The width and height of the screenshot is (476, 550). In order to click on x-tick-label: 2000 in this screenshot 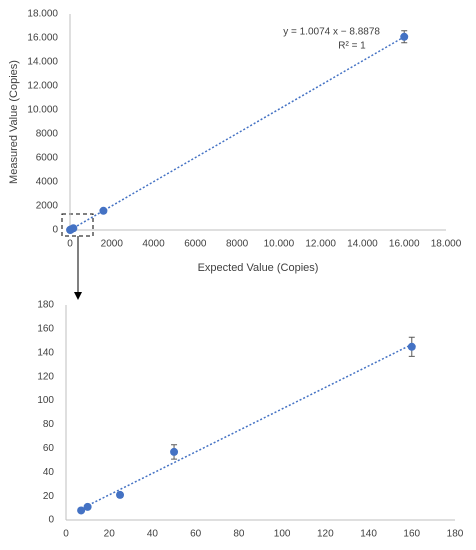, I will do `click(112, 244)`.